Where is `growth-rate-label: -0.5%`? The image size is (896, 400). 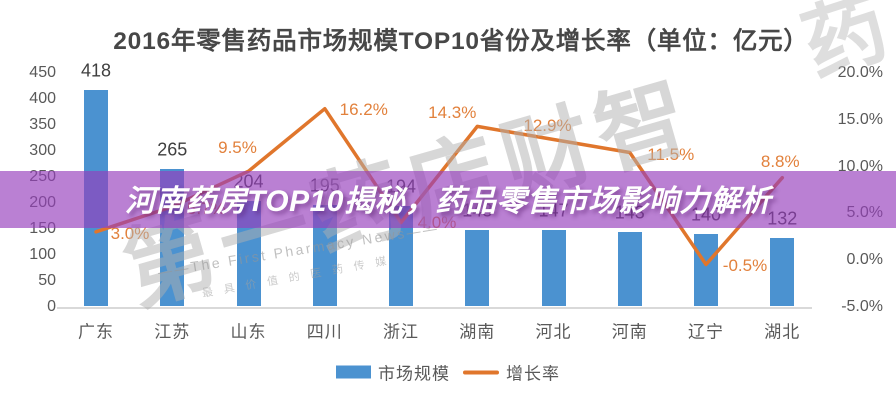 growth-rate-label: -0.5% is located at coordinates (745, 265).